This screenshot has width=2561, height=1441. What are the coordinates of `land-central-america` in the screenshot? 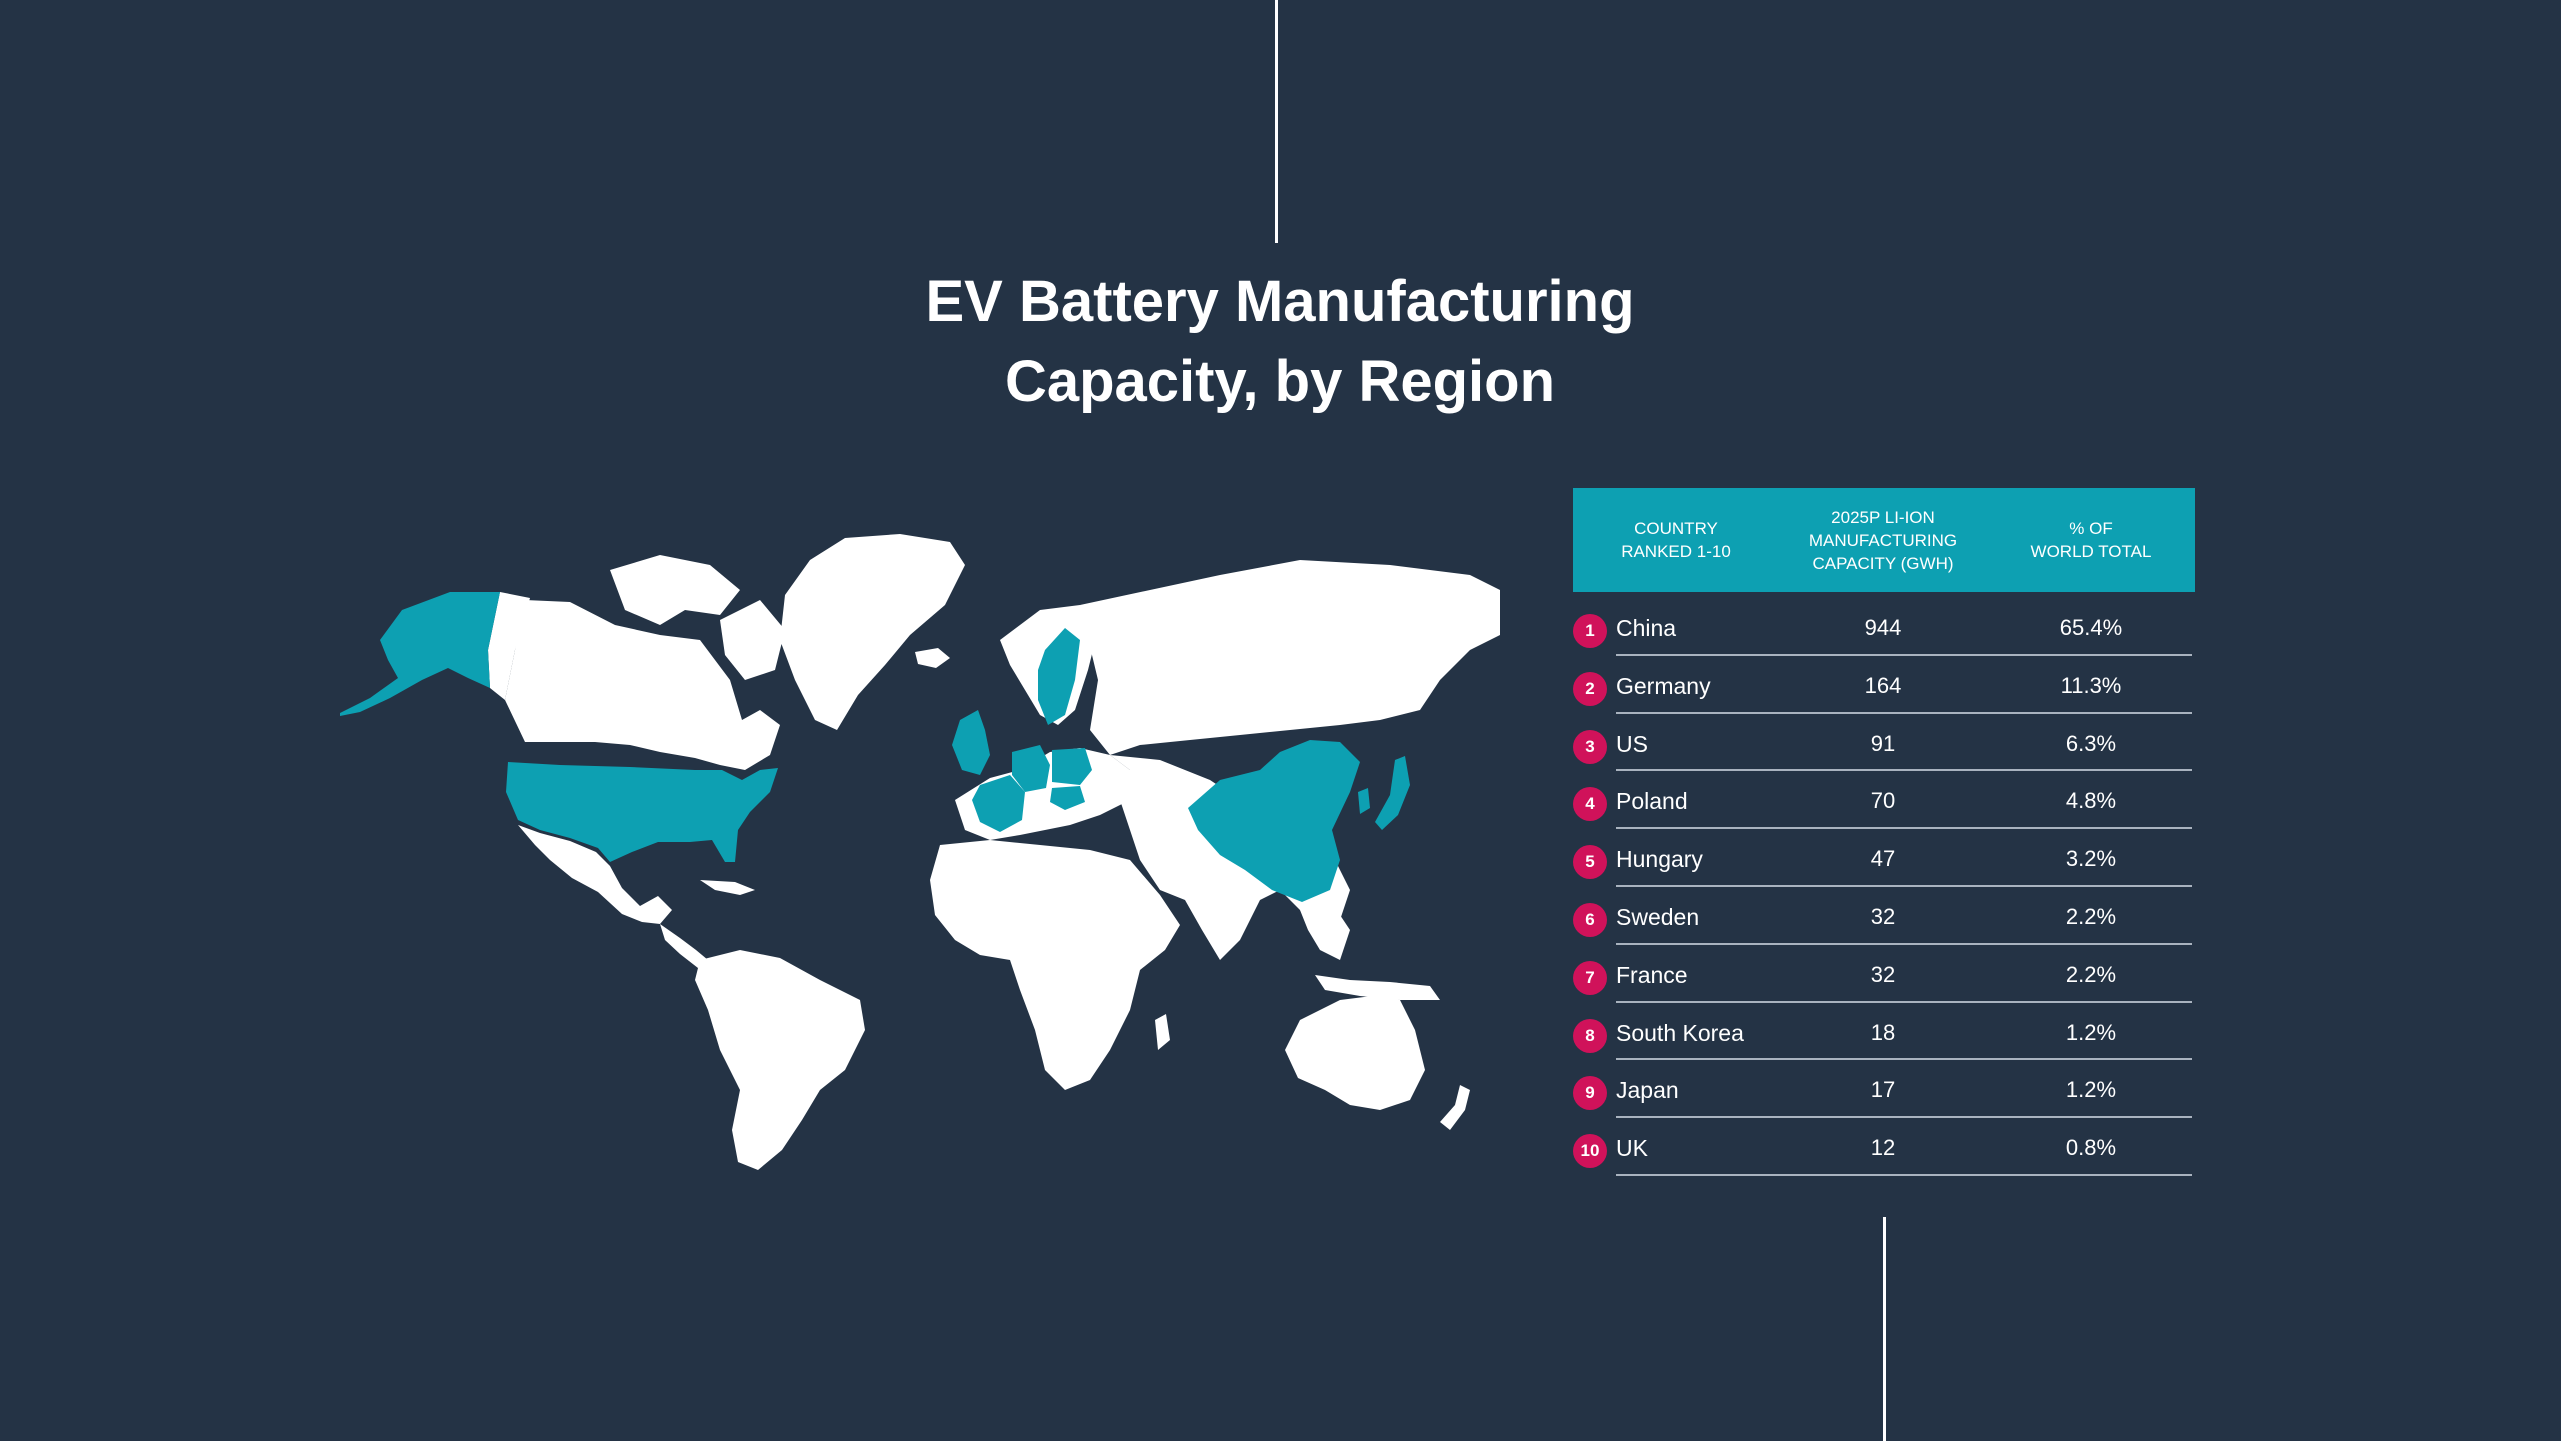 It's located at (684, 946).